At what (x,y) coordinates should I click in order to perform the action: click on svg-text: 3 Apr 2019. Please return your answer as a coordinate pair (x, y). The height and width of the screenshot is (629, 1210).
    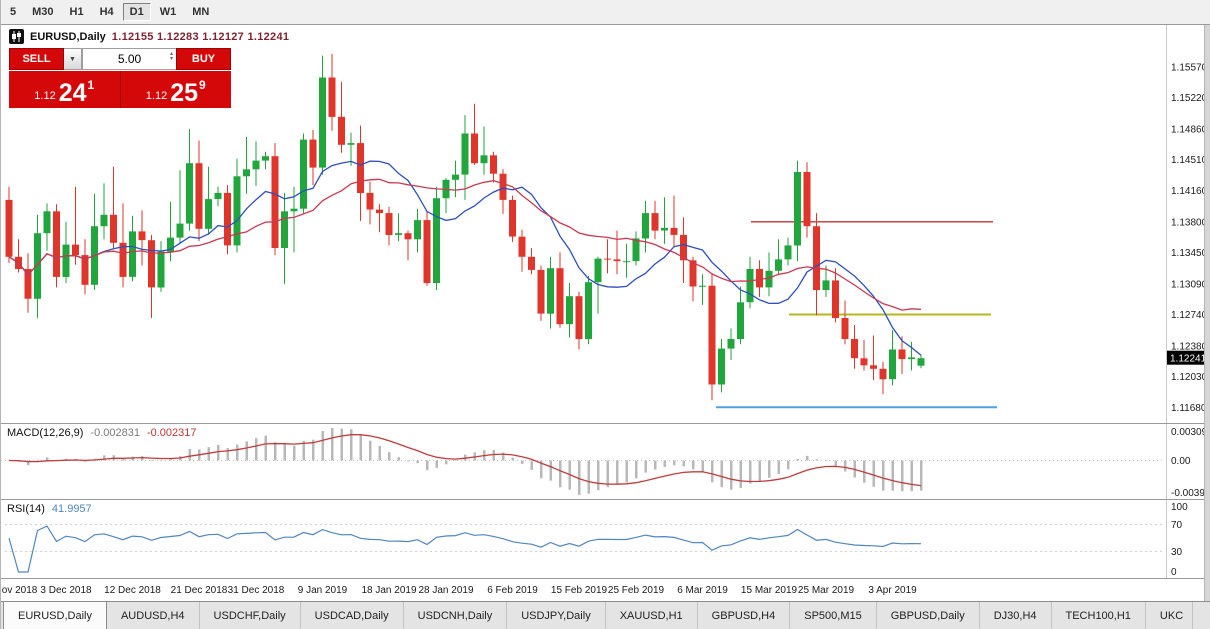
    Looking at the image, I should click on (892, 590).